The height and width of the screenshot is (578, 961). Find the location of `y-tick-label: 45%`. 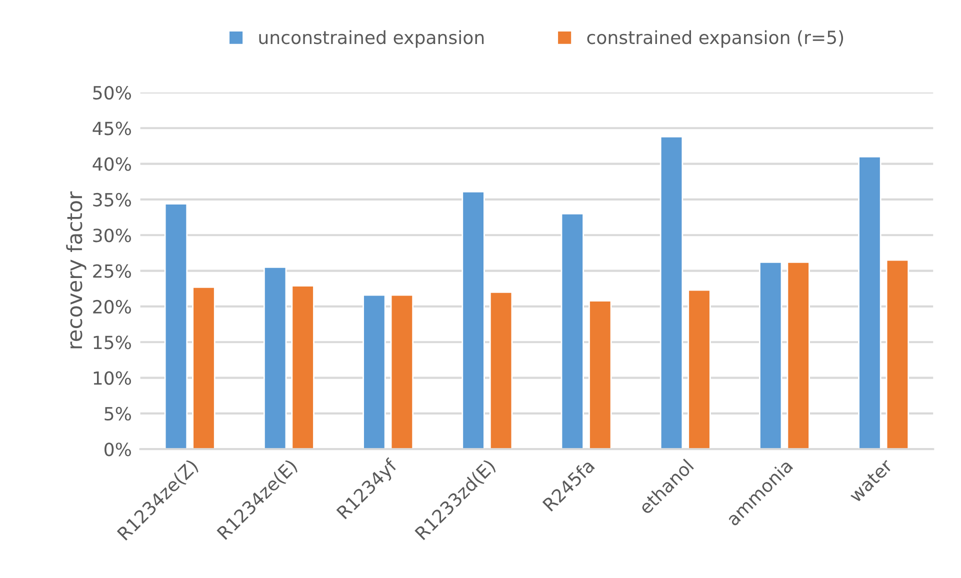

y-tick-label: 45% is located at coordinates (111, 129).